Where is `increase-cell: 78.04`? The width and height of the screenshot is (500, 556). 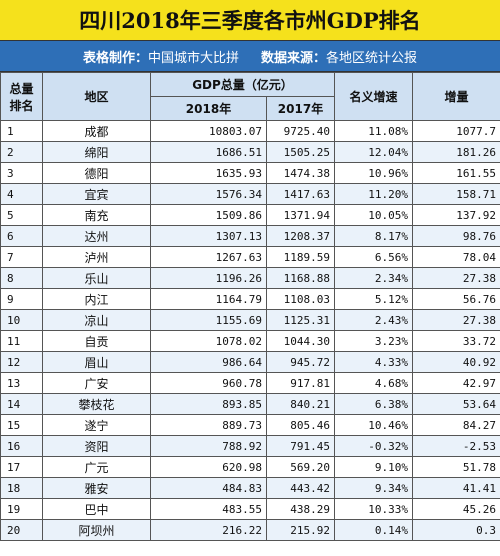
increase-cell: 78.04 is located at coordinates (456, 257).